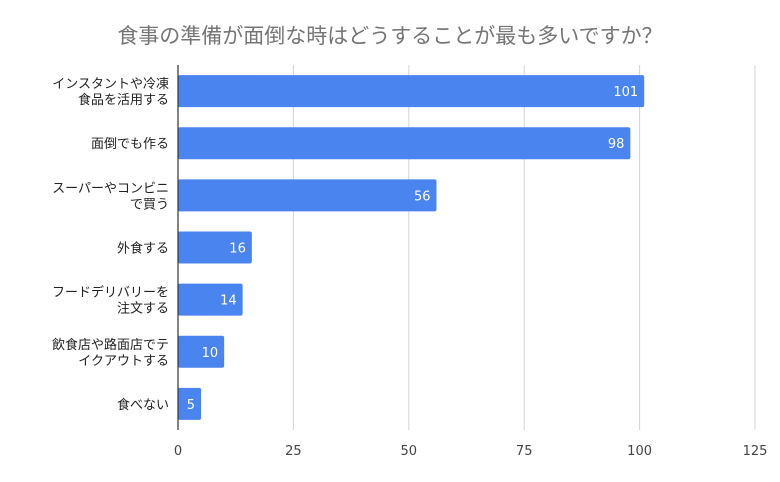 The height and width of the screenshot is (482, 780). Describe the element at coordinates (422, 196) in the screenshot. I see `bar-value-label-2: 56` at that location.